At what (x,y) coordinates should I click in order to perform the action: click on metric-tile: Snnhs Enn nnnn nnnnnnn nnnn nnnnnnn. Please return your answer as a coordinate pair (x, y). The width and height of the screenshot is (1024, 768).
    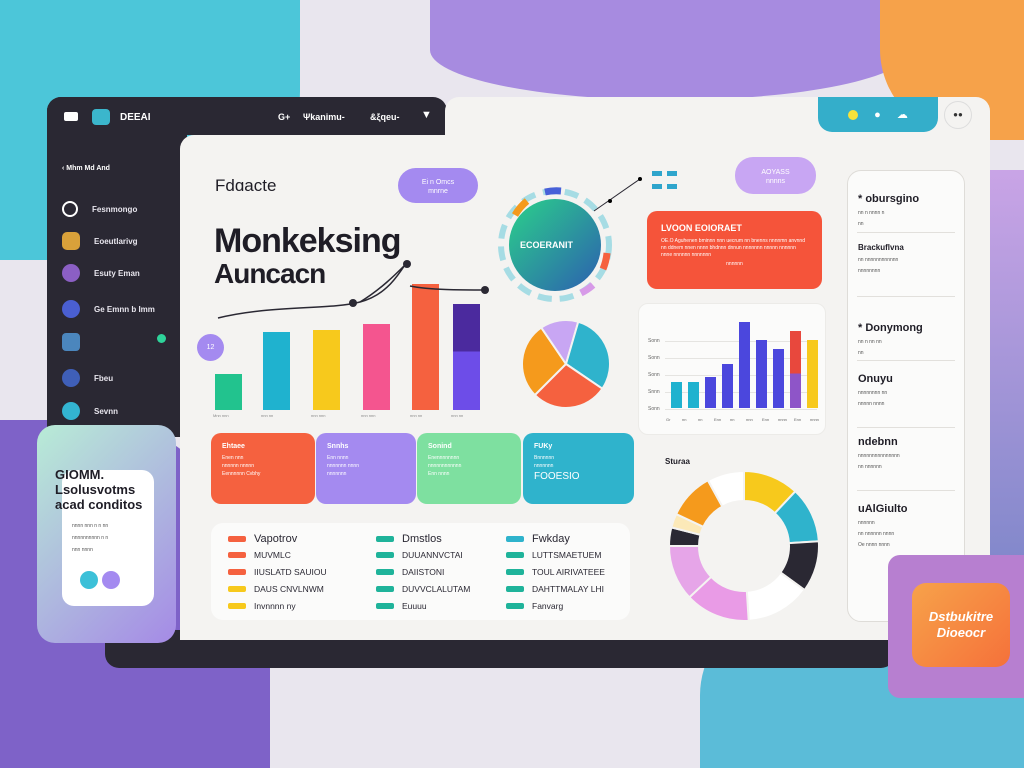
    Looking at the image, I should click on (366, 468).